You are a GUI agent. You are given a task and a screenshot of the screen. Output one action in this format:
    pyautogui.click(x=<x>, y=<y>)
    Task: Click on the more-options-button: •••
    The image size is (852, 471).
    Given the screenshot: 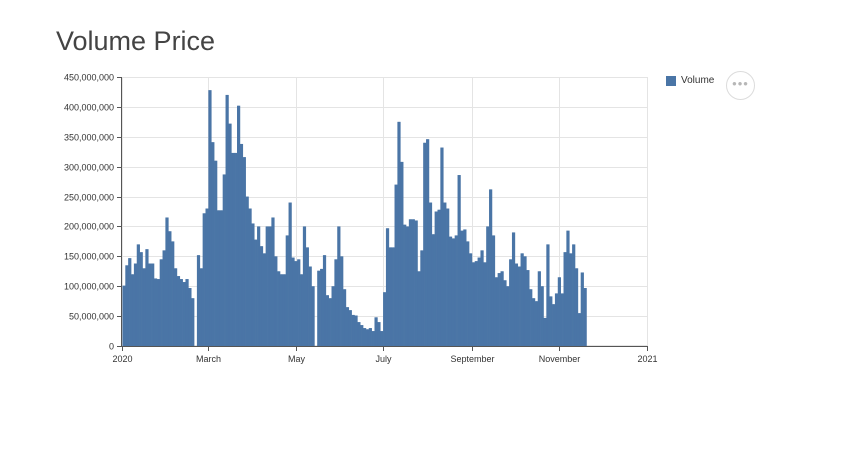 What is the action you would take?
    pyautogui.click(x=740, y=85)
    